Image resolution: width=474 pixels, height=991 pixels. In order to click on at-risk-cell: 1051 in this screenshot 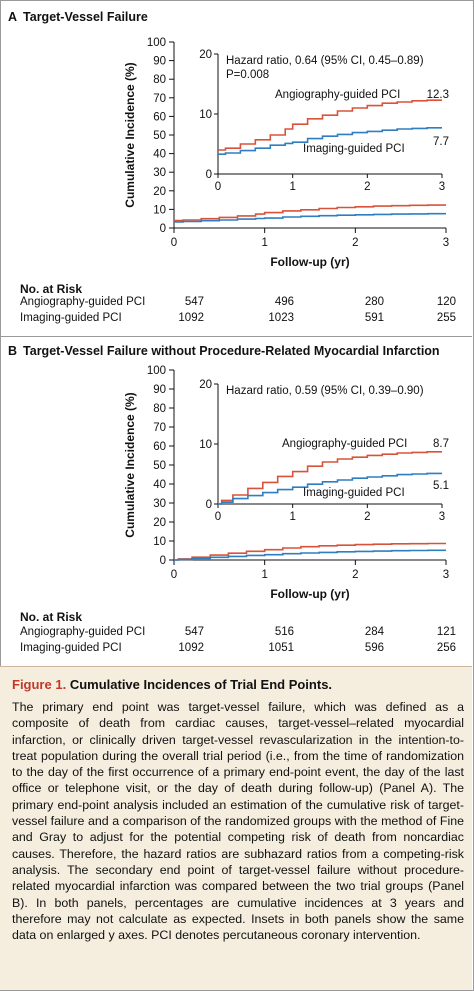, I will do `click(281, 648)`.